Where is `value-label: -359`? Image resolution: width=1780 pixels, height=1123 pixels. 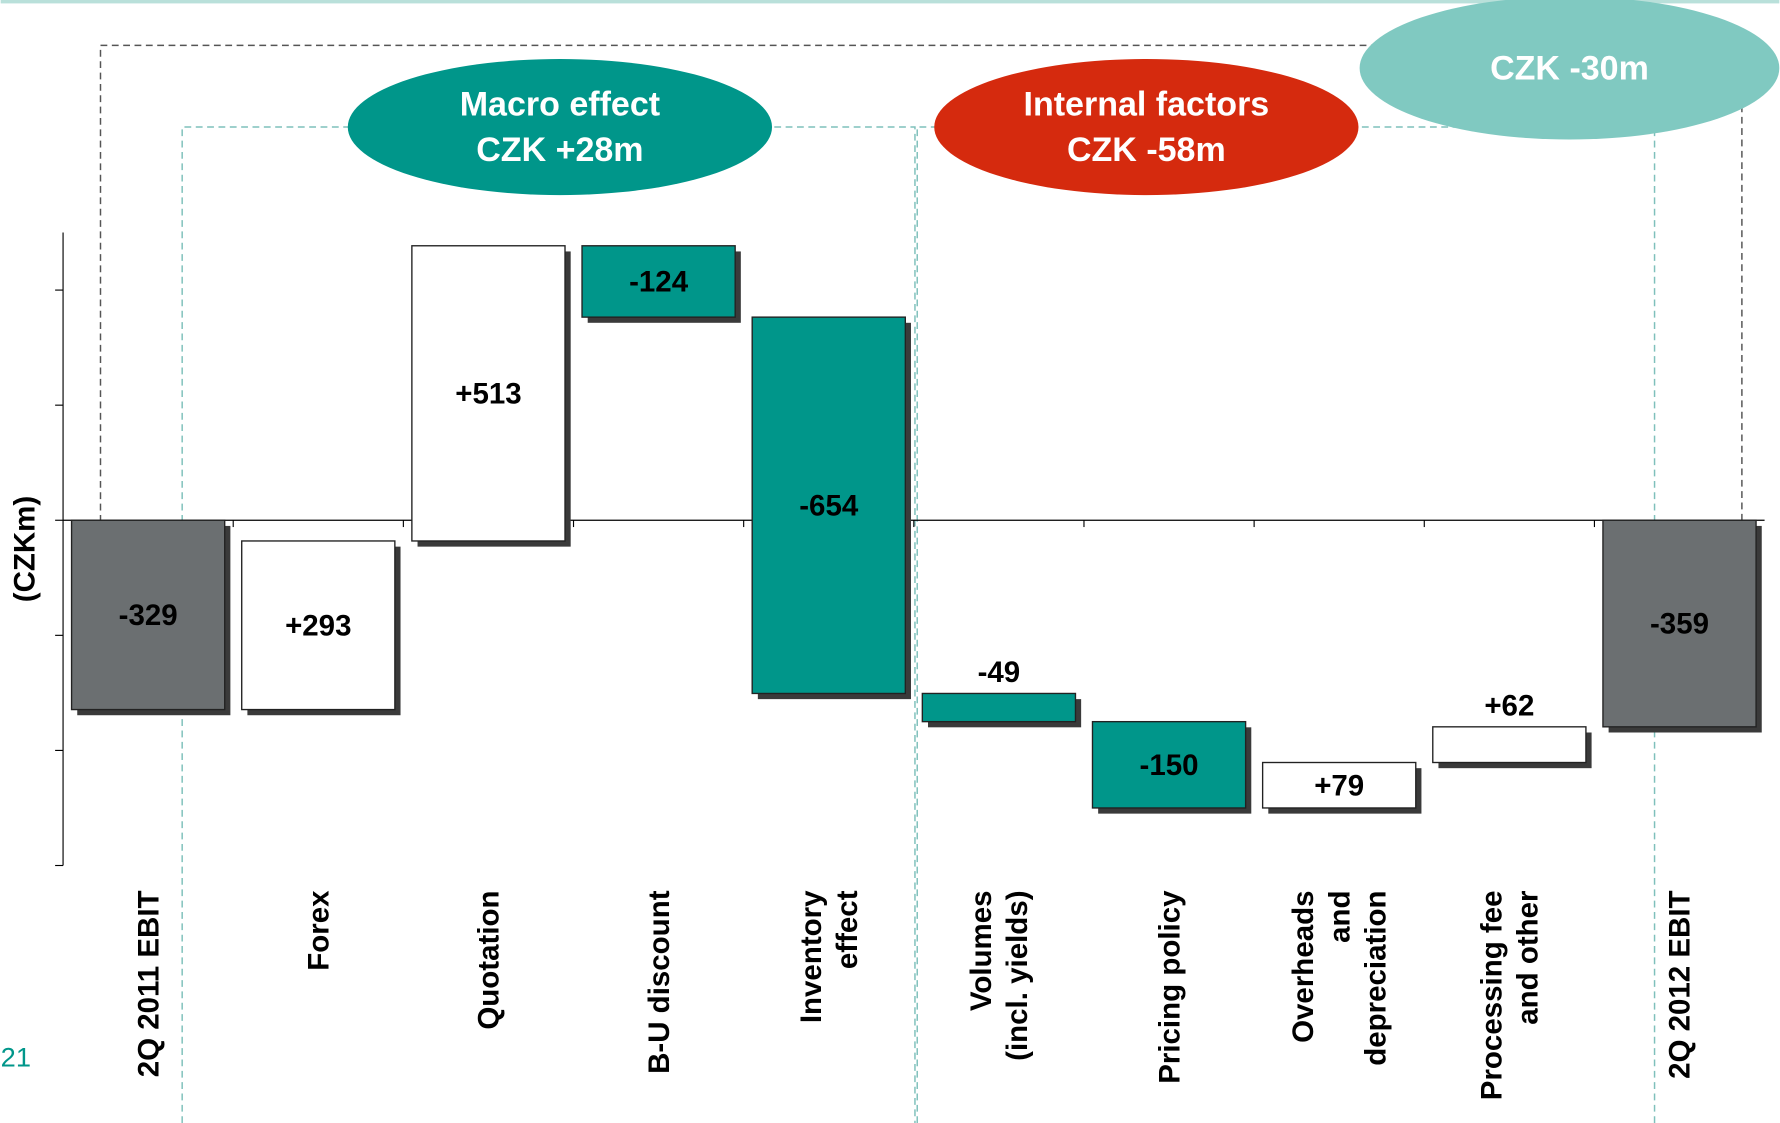 value-label: -359 is located at coordinates (1679, 624).